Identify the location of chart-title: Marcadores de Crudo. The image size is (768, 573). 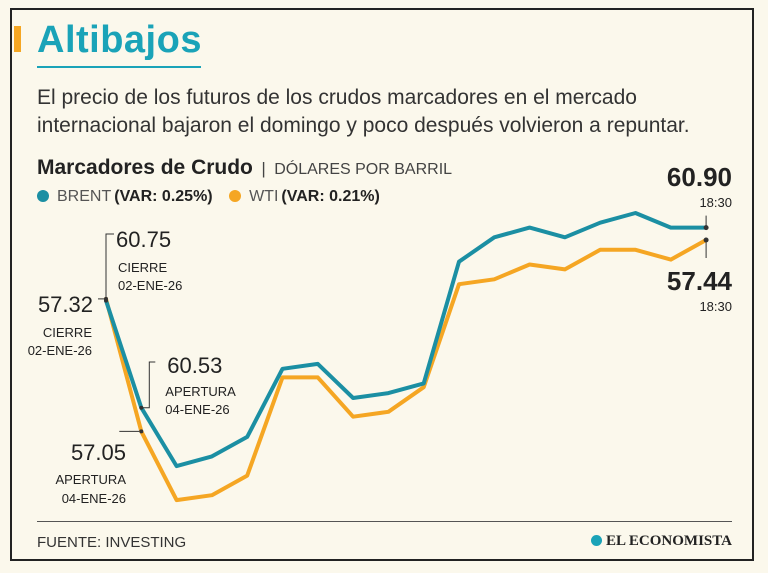
(145, 167).